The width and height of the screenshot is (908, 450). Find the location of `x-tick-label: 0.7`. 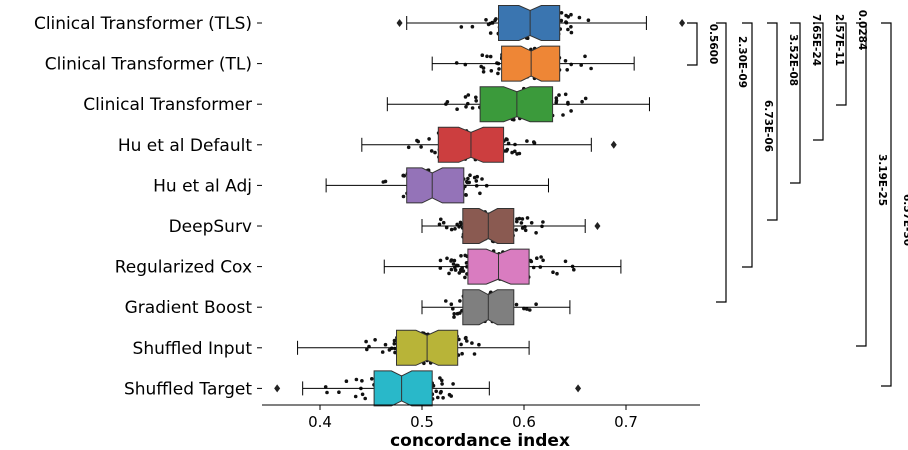

x-tick-label: 0.7 is located at coordinates (626, 422).